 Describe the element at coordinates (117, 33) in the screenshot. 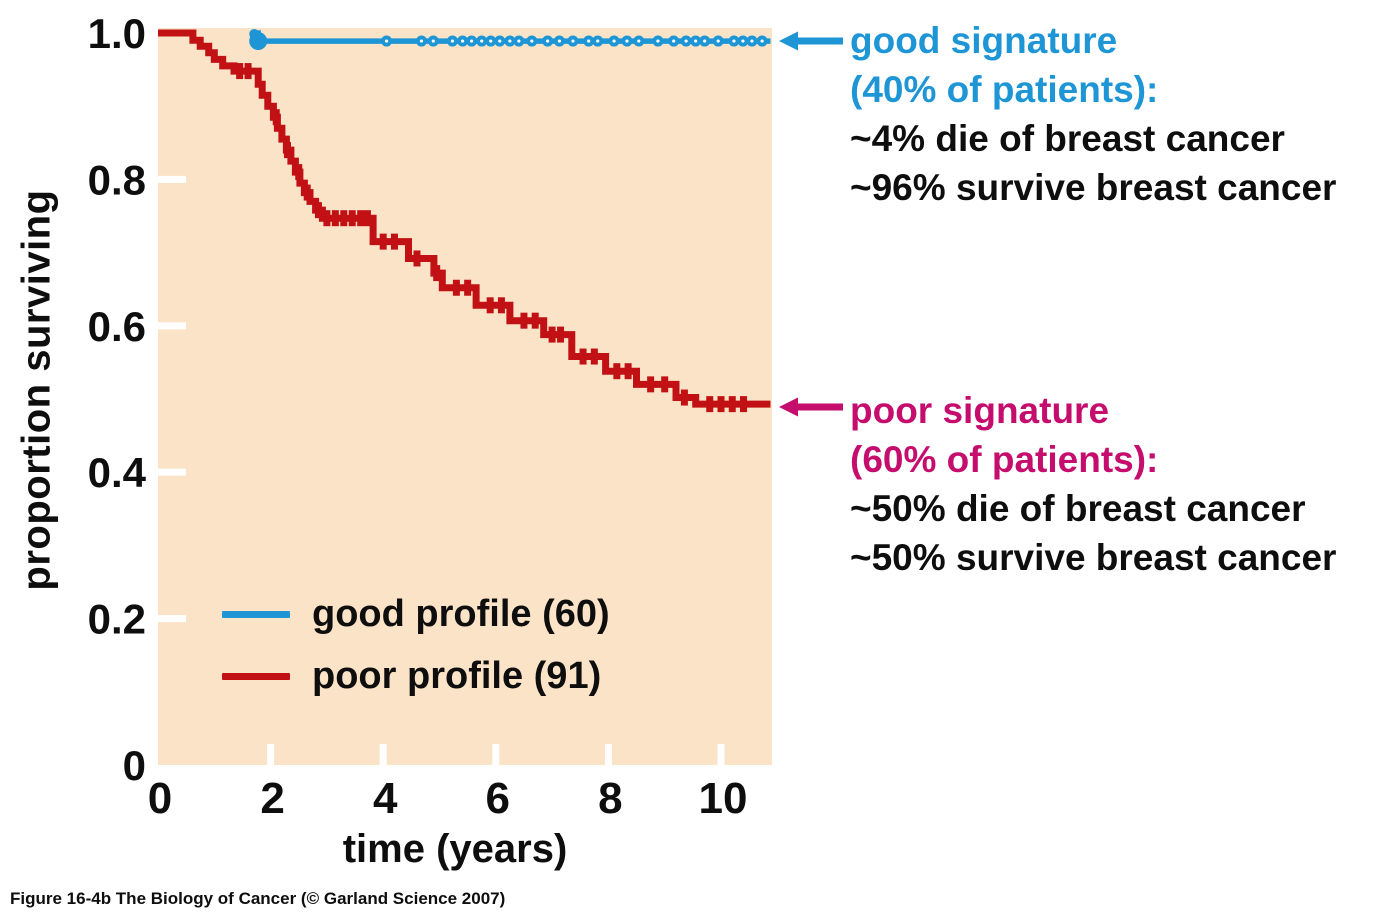

I see `y-tick-label: 1.0` at that location.